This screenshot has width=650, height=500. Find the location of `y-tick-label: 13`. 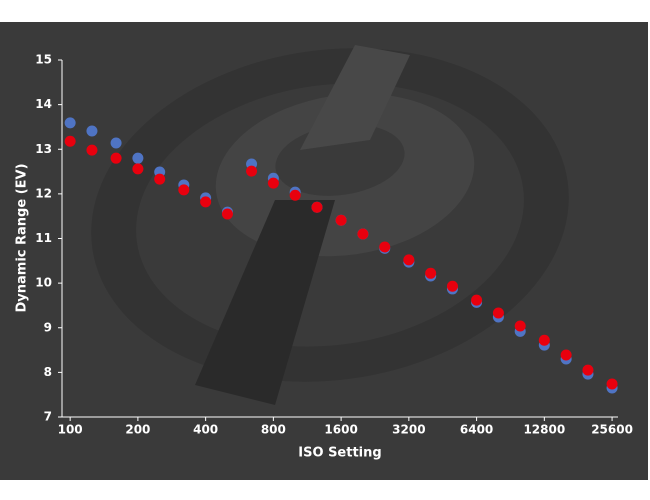

y-tick-label: 13 is located at coordinates (43, 149).